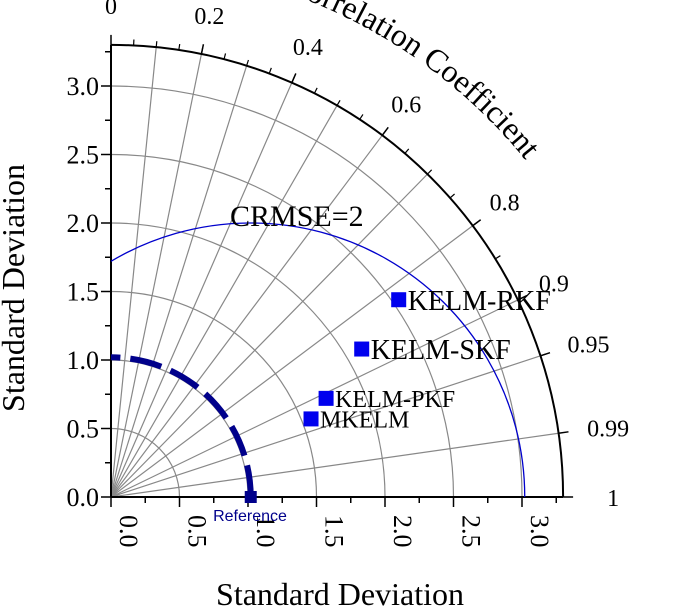 Image resolution: width=685 pixels, height=613 pixels. What do you see at coordinates (197, 531) in the screenshot?
I see `x-tick-label: 0.5` at bounding box center [197, 531].